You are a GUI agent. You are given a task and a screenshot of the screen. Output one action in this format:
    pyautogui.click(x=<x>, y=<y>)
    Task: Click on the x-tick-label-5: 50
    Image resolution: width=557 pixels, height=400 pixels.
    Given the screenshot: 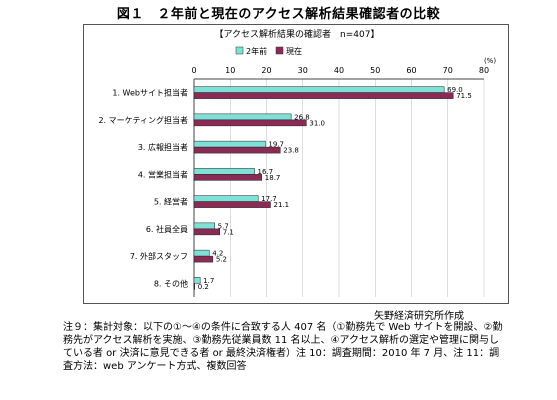 What is the action you would take?
    pyautogui.click(x=375, y=70)
    